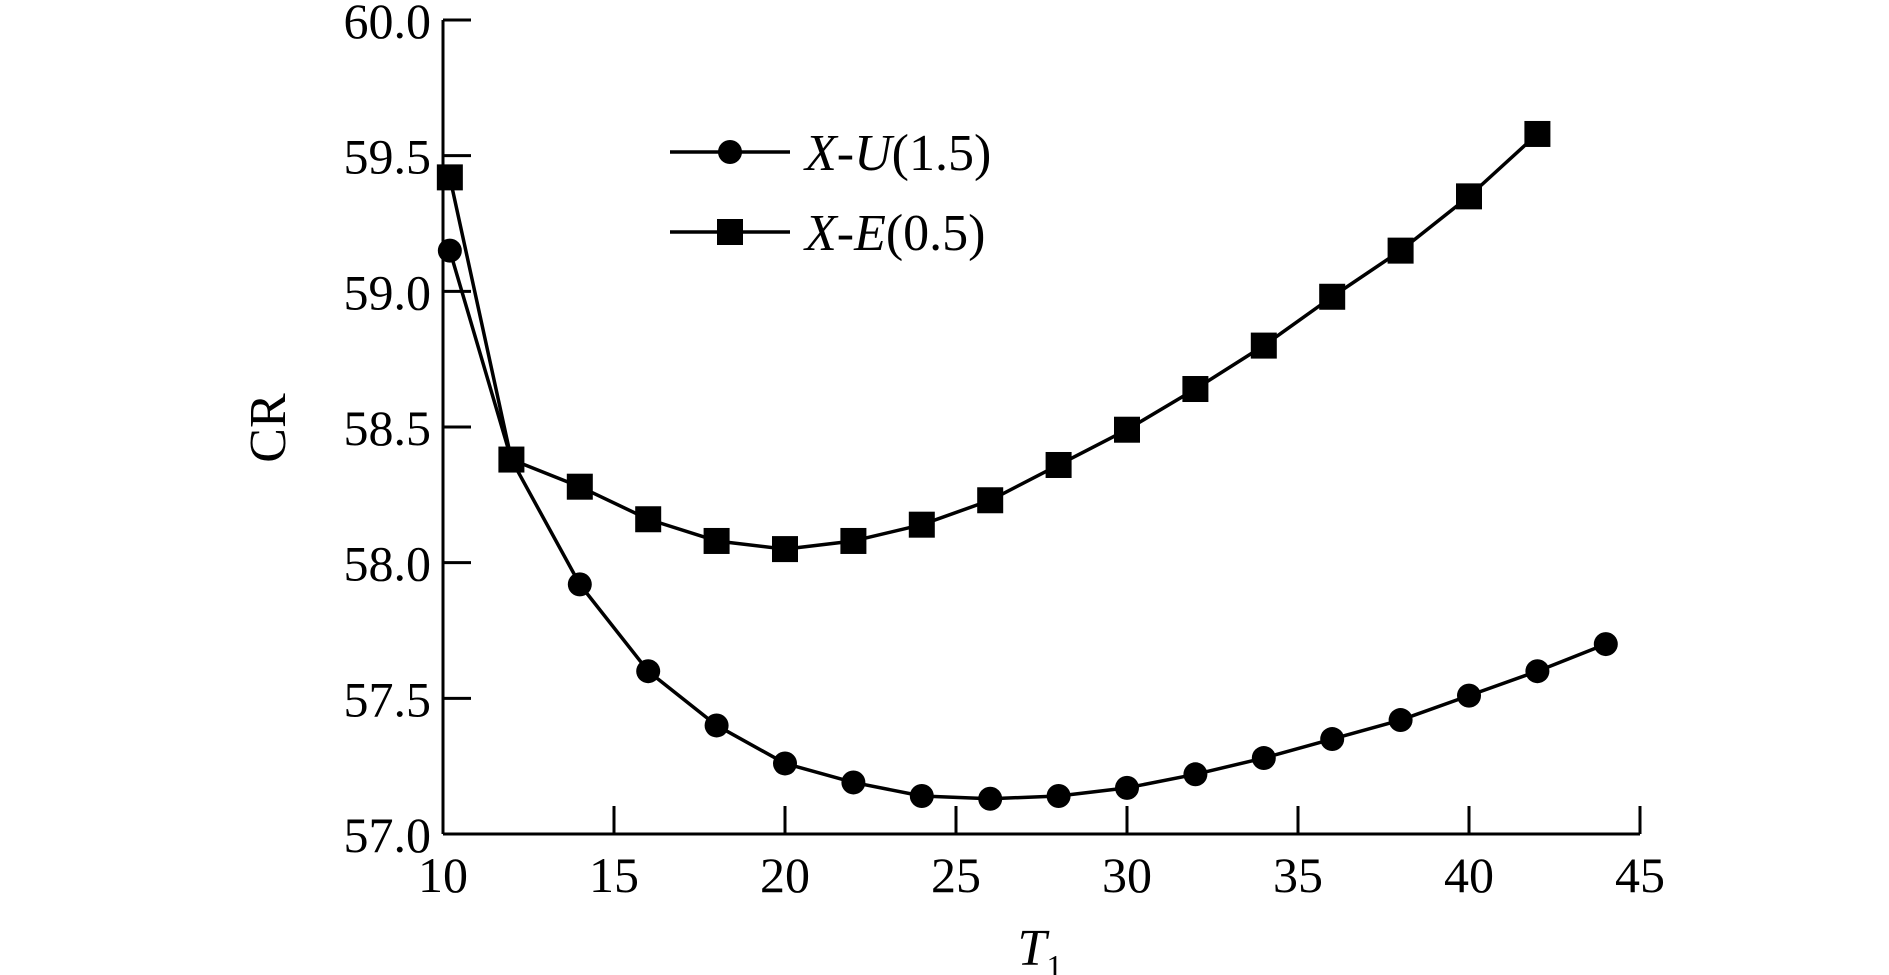 The image size is (1889, 975). I want to click on legend-item: X-E(0.5), so click(828, 233).